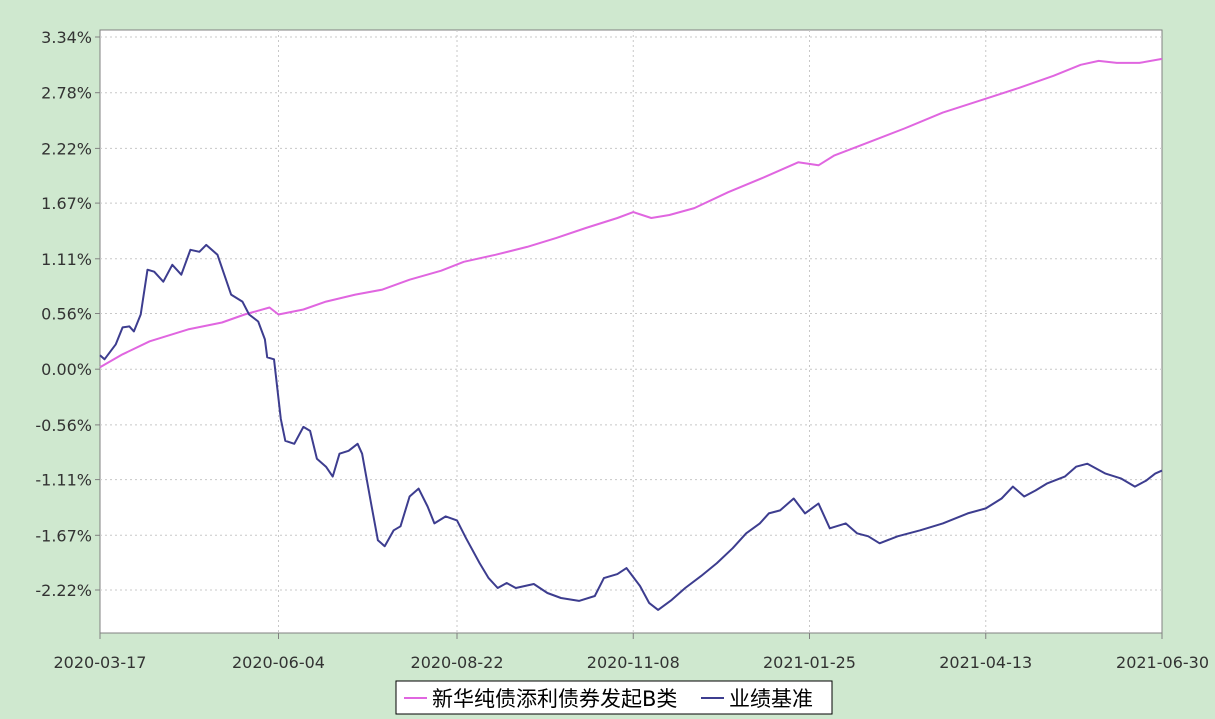 The height and width of the screenshot is (719, 1215). I want to click on y-tick-label: 1.67%, so click(66, 203).